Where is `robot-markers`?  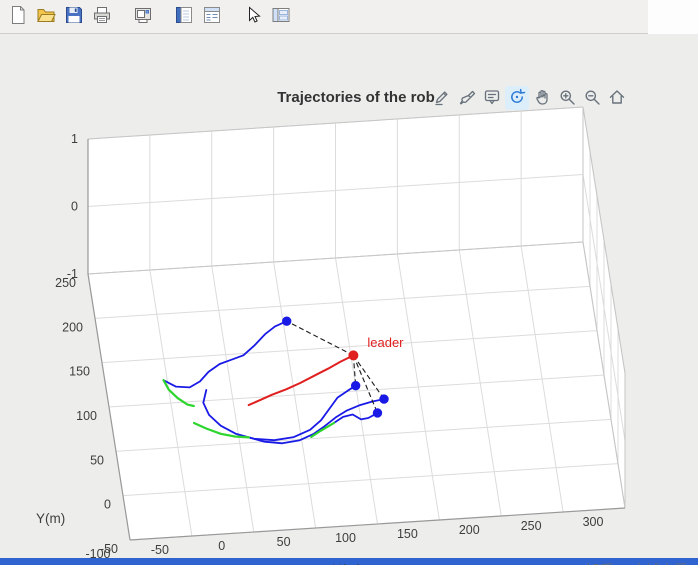 robot-markers is located at coordinates (335, 367).